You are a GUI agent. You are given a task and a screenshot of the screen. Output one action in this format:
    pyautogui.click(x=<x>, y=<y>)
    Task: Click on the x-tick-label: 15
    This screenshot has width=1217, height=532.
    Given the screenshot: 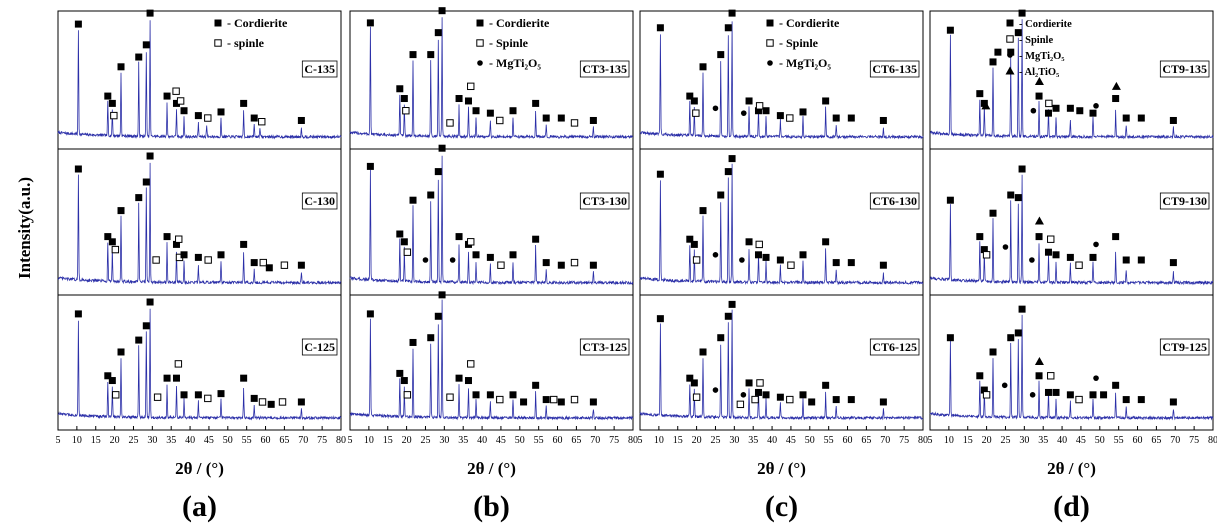 What is the action you would take?
    pyautogui.click(x=388, y=440)
    